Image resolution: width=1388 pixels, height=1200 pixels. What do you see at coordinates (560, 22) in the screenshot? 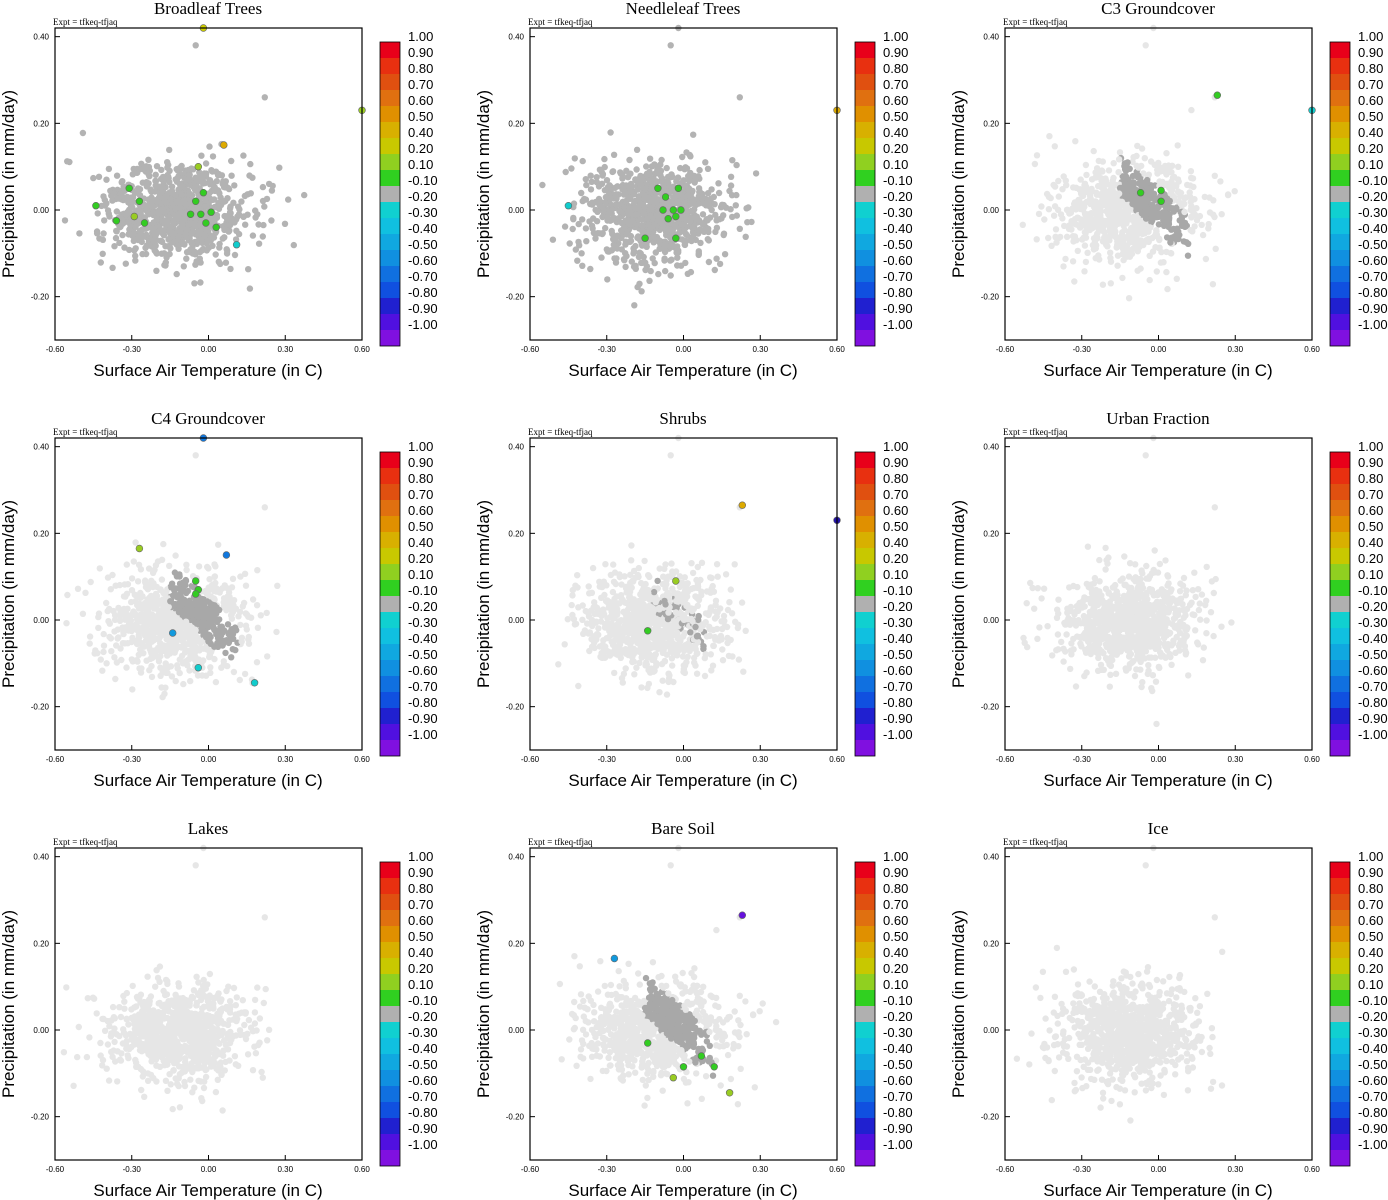
I see `experiment-label: Expt = tfkeq-tfjaq` at bounding box center [560, 22].